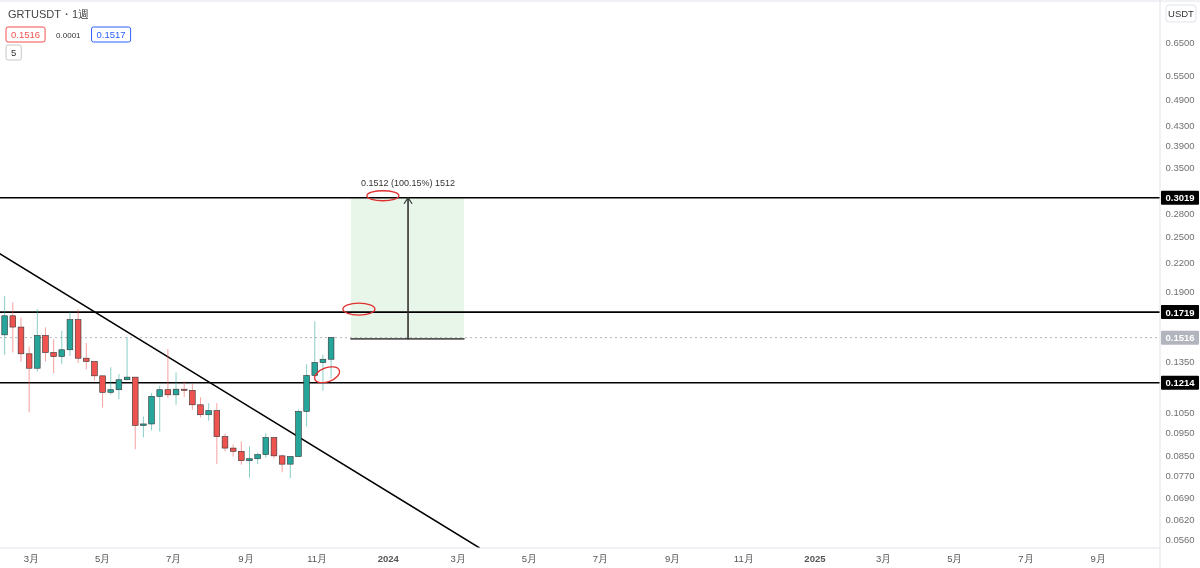 This screenshot has width=1200, height=568. What do you see at coordinates (1180, 292) in the screenshot?
I see `y-tick-label: 0.1900` at bounding box center [1180, 292].